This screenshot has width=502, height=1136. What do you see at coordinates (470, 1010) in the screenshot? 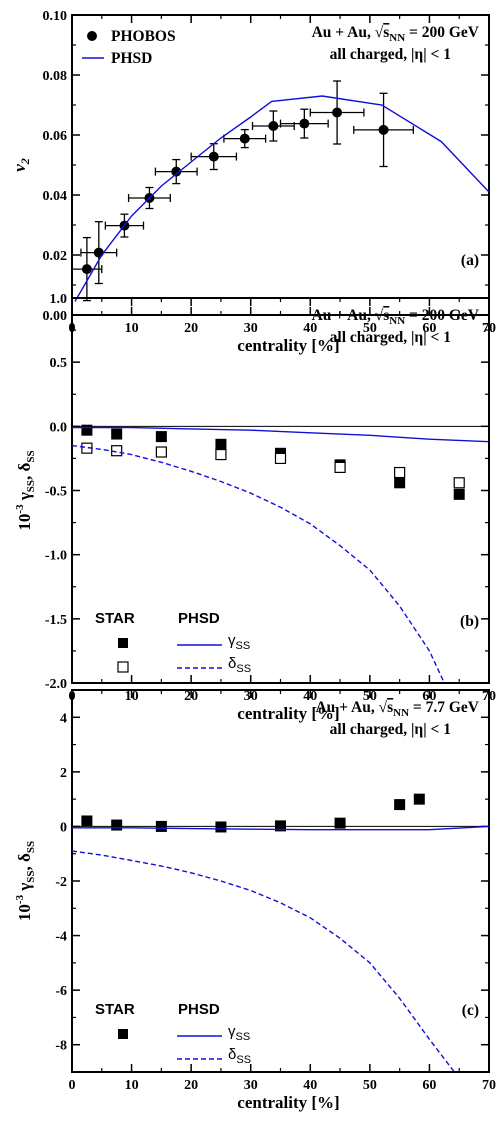
I see `panel-label: (c)` at bounding box center [470, 1010].